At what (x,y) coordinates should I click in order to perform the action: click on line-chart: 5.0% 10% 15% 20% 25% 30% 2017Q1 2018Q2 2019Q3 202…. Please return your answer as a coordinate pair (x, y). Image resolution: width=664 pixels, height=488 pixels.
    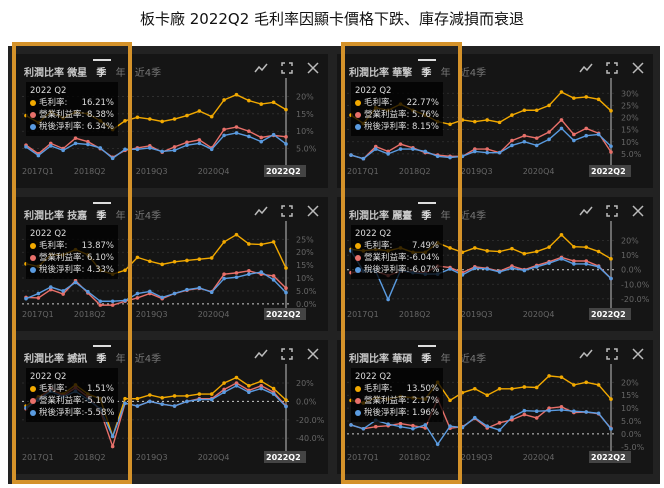
    Looking at the image, I should click on (494, 127).